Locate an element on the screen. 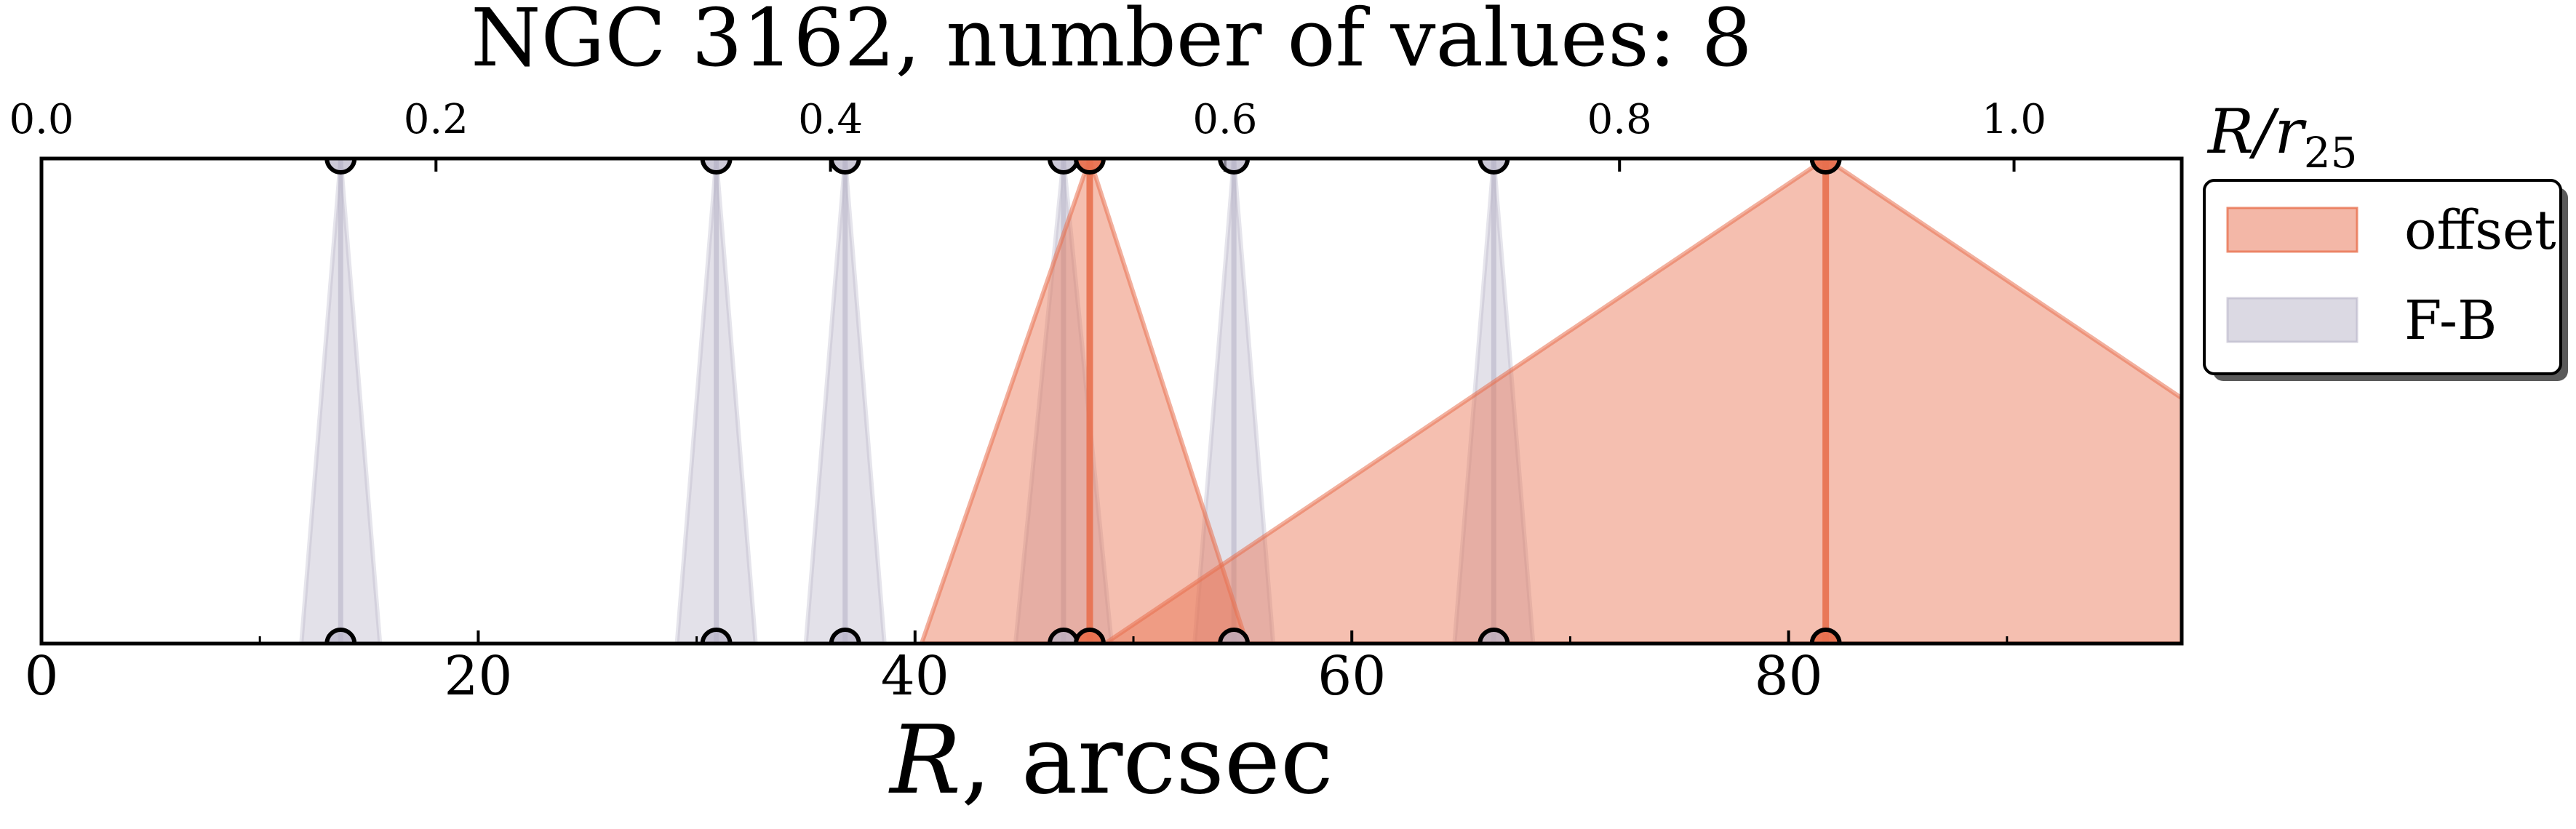 This screenshot has width=2576, height=829. top-axis-label: R/r25 is located at coordinates (2282, 136).